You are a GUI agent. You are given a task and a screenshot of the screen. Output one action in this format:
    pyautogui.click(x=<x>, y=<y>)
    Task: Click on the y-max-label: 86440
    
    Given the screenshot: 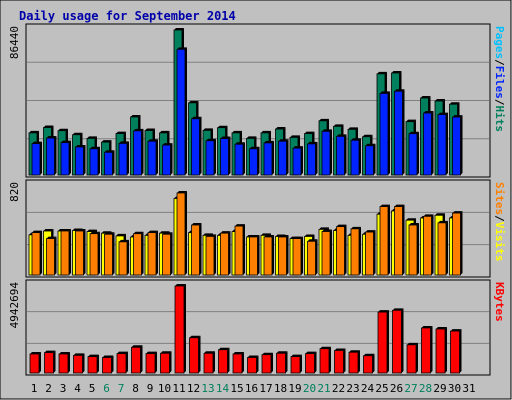 What is the action you would take?
    pyautogui.click(x=14, y=42)
    